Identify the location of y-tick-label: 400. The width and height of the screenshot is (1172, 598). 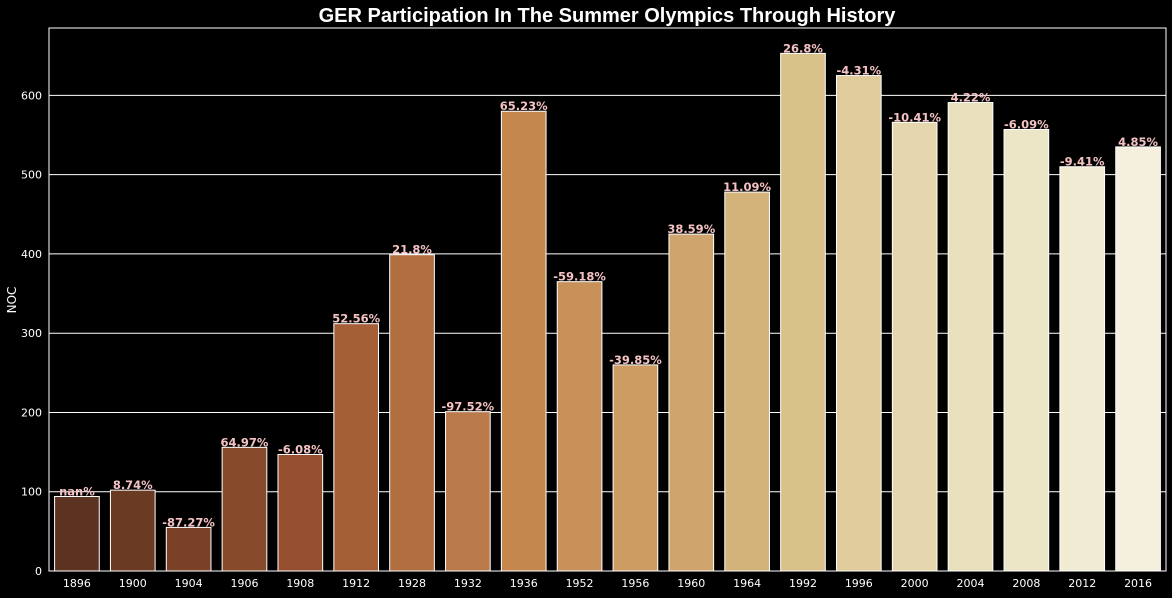
(31, 254).